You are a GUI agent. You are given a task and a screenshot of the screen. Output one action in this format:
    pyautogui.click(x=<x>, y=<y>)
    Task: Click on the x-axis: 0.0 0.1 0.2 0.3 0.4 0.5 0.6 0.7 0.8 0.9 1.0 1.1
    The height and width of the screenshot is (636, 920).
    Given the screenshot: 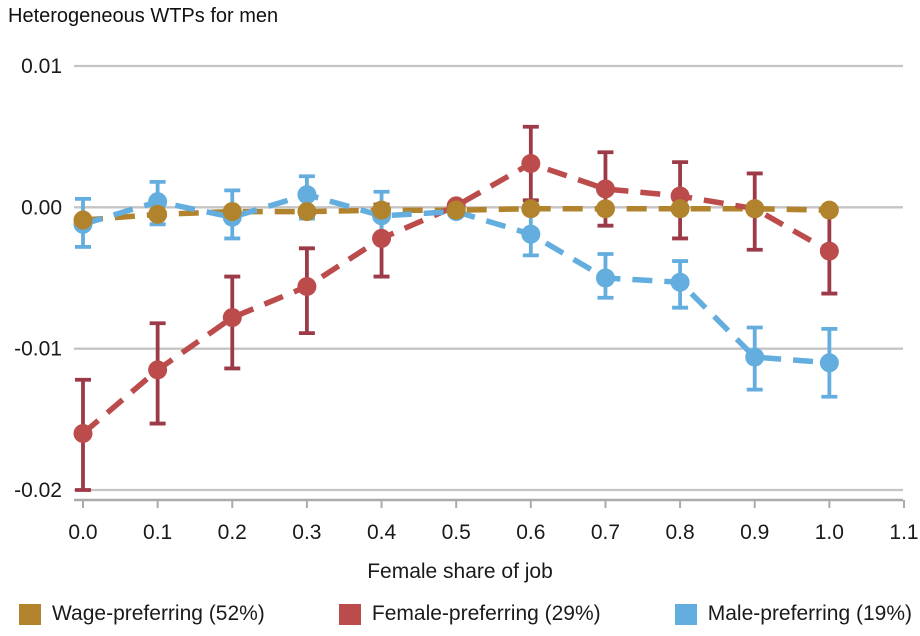 What is the action you would take?
    pyautogui.click(x=493, y=521)
    